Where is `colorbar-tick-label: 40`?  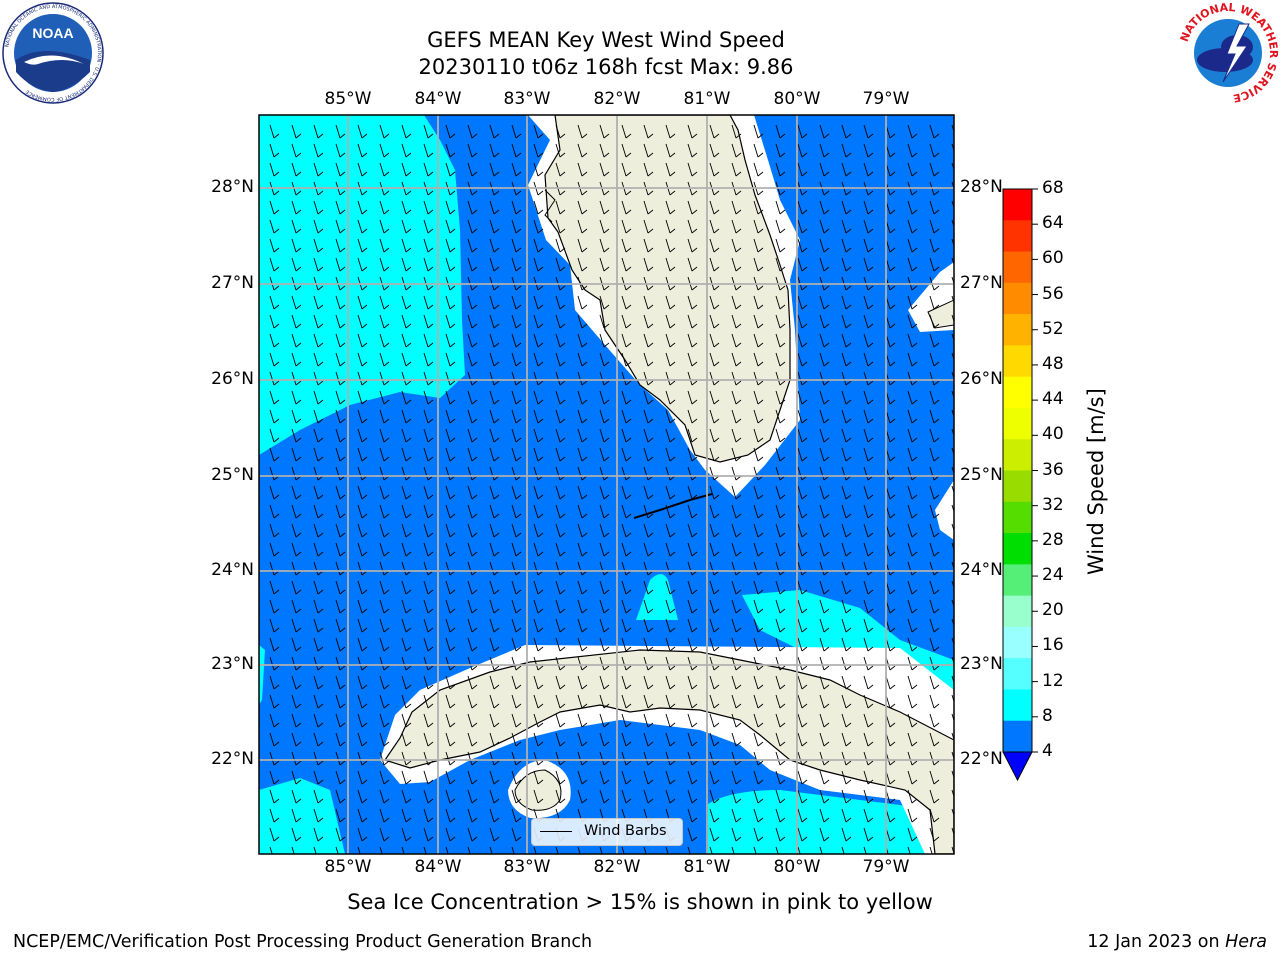 colorbar-tick-label: 40 is located at coordinates (1053, 434).